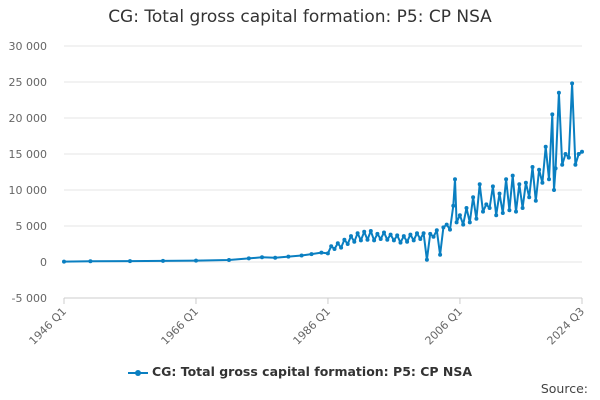  What do you see at coordinates (566, 326) in the screenshot?
I see `x-tick-label: 2024 Q3` at bounding box center [566, 326].